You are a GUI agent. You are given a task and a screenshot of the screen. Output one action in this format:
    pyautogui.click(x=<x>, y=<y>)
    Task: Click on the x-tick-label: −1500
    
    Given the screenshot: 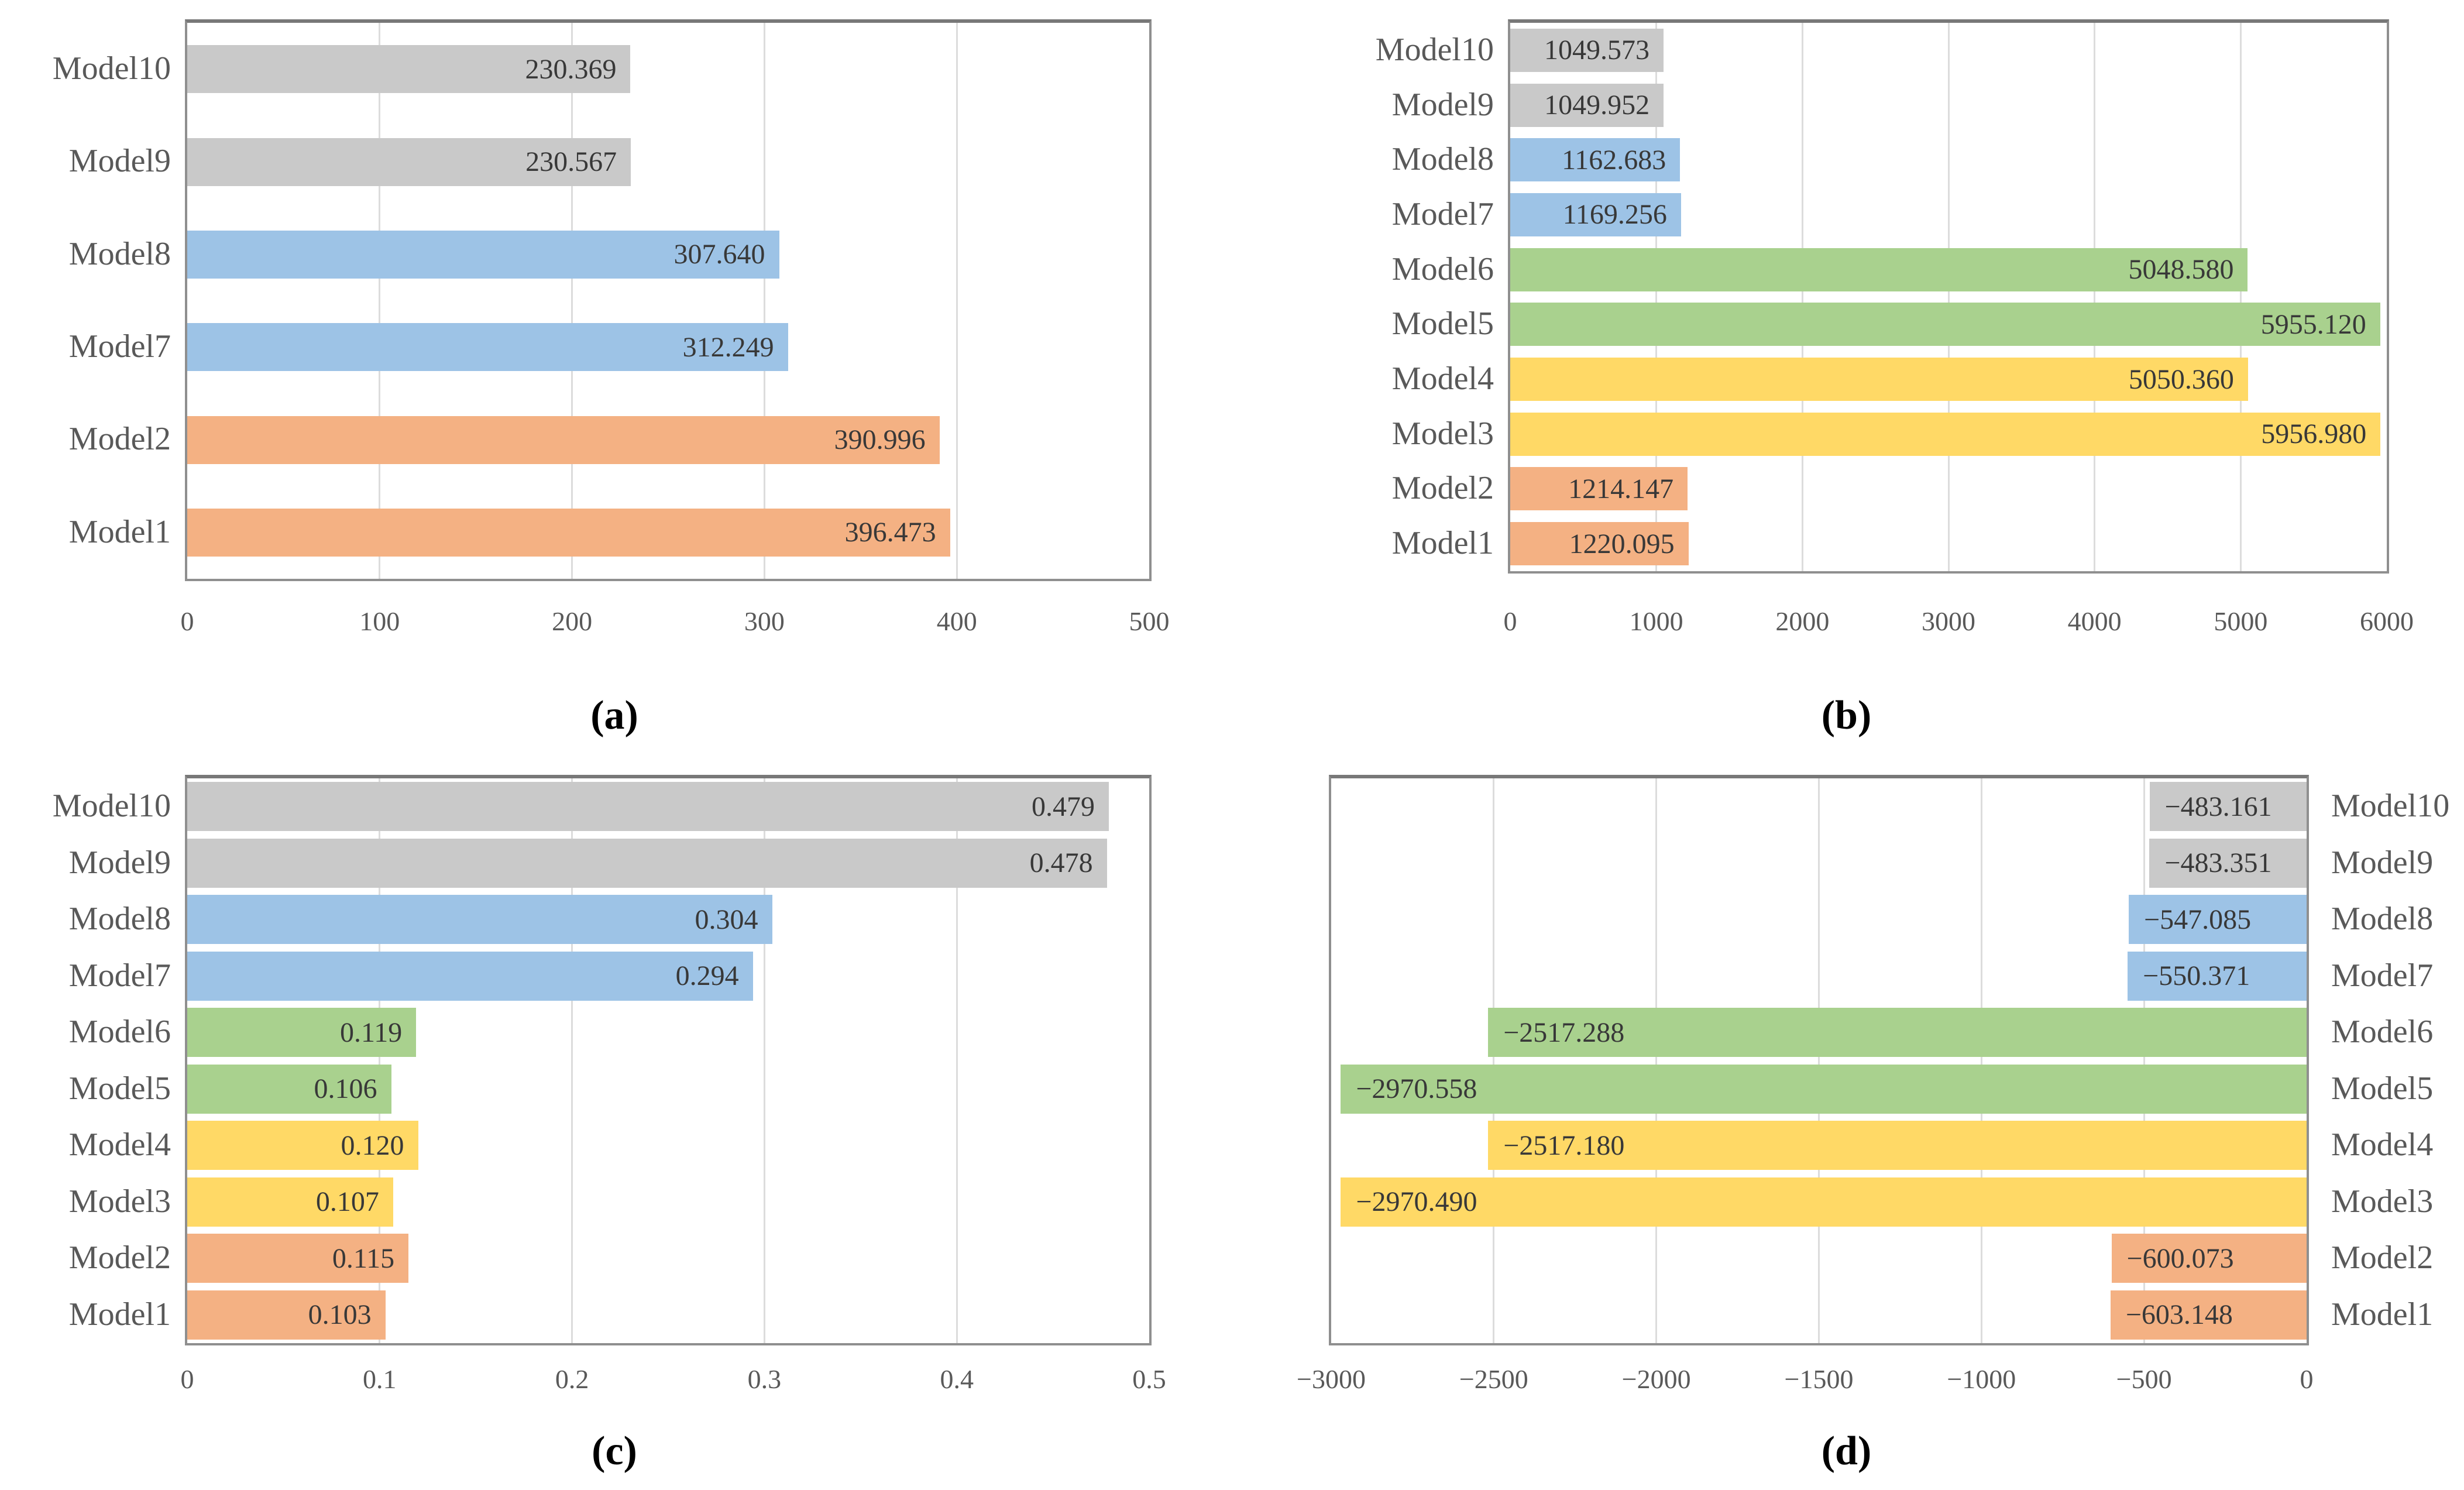 What is the action you would take?
    pyautogui.click(x=1819, y=1379)
    